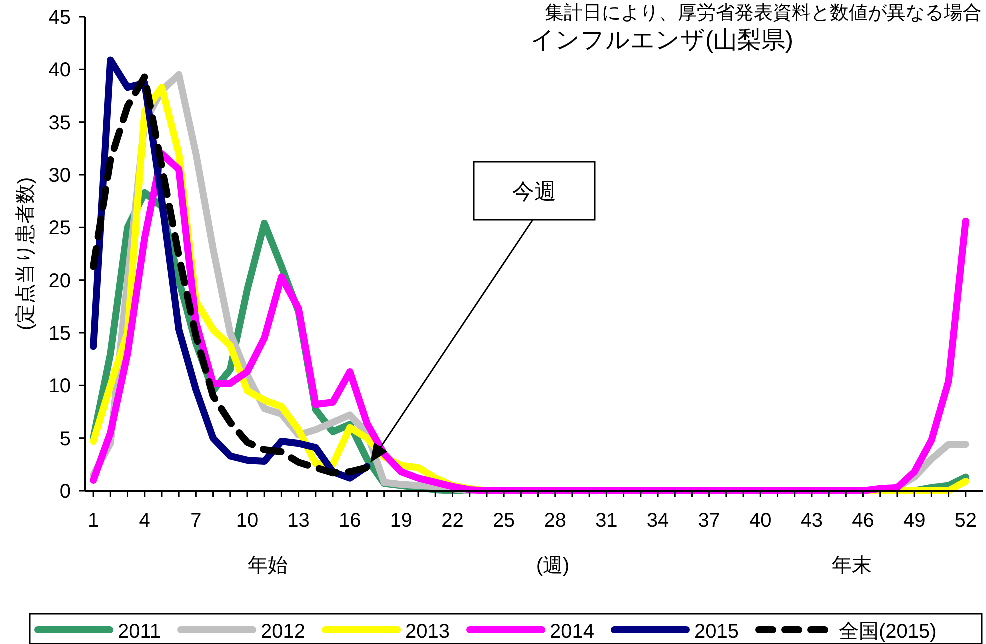 The width and height of the screenshot is (986, 644). I want to click on x-tick-label: 10, so click(247, 521).